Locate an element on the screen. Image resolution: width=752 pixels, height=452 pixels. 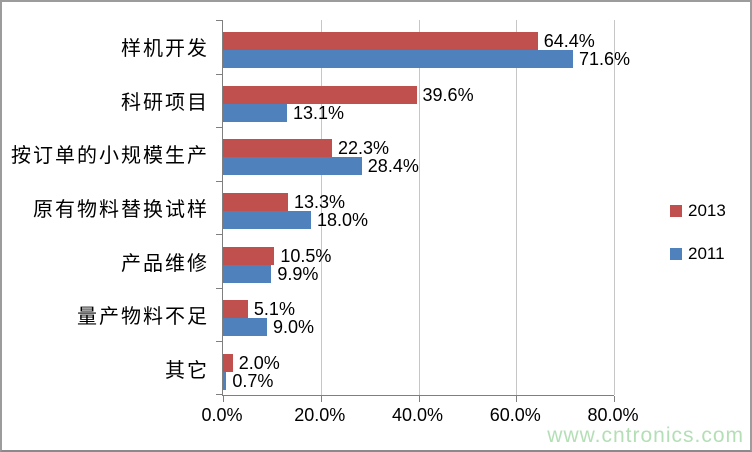
value-label: 5.1% is located at coordinates (274, 309).